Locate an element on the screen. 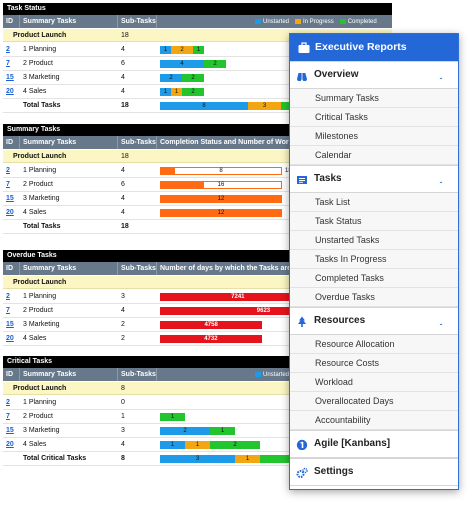  menu-item: Task List is located at coordinates (374, 202).